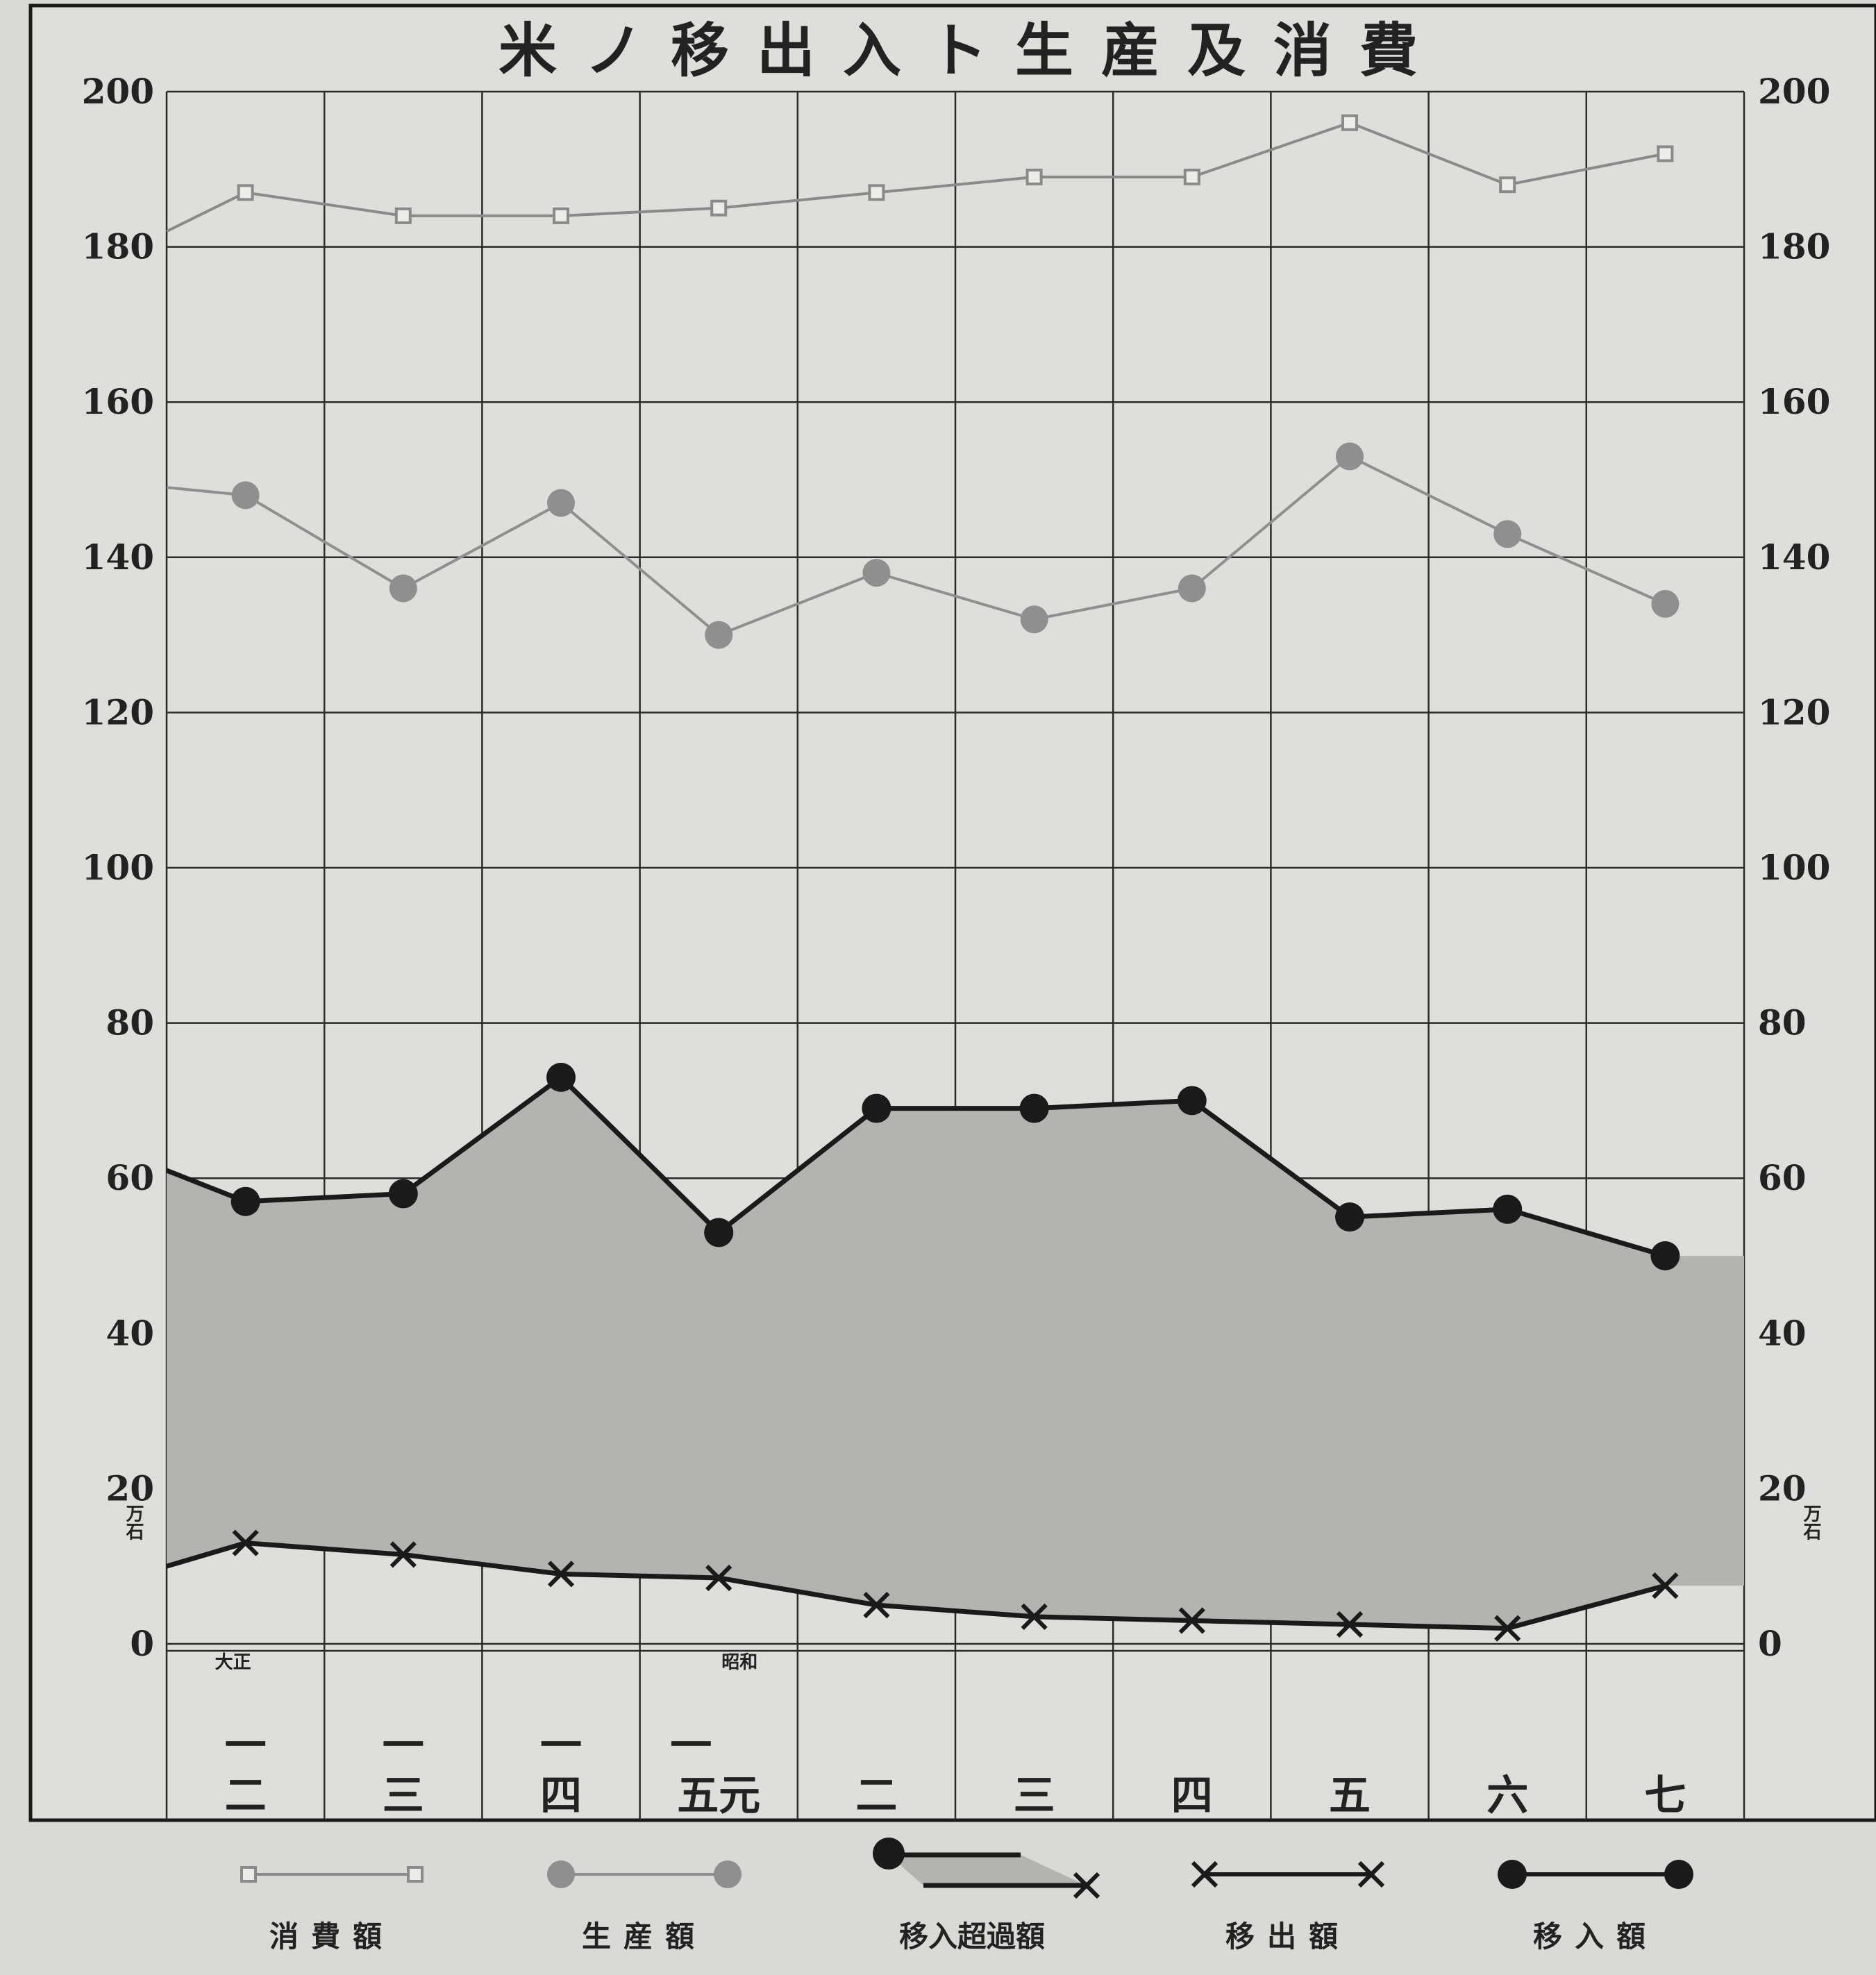 Image resolution: width=1876 pixels, height=1975 pixels. I want to click on series-square, so click(920, 173).